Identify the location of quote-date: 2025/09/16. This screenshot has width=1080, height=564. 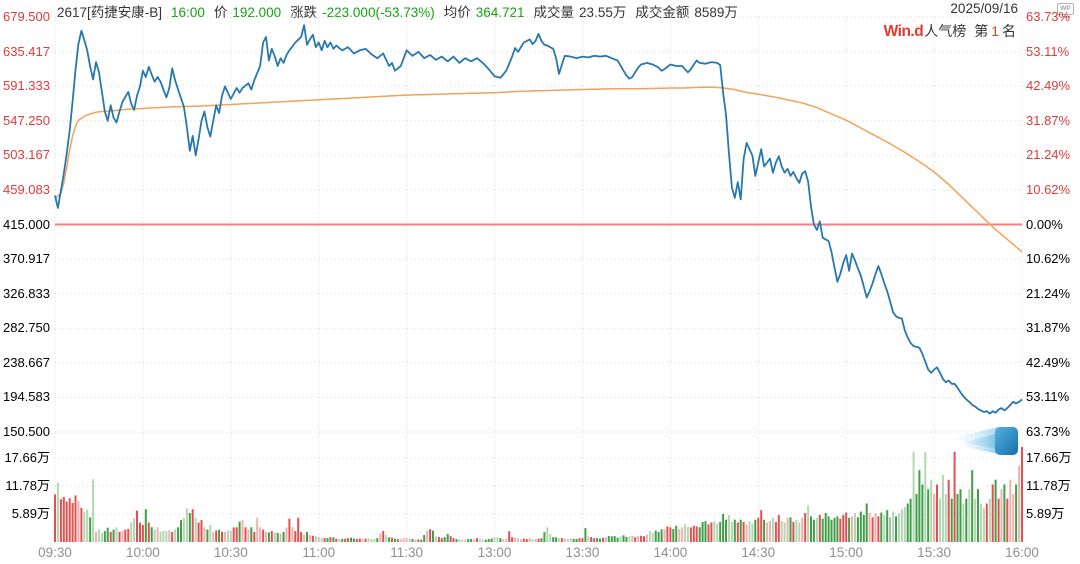
(984, 8).